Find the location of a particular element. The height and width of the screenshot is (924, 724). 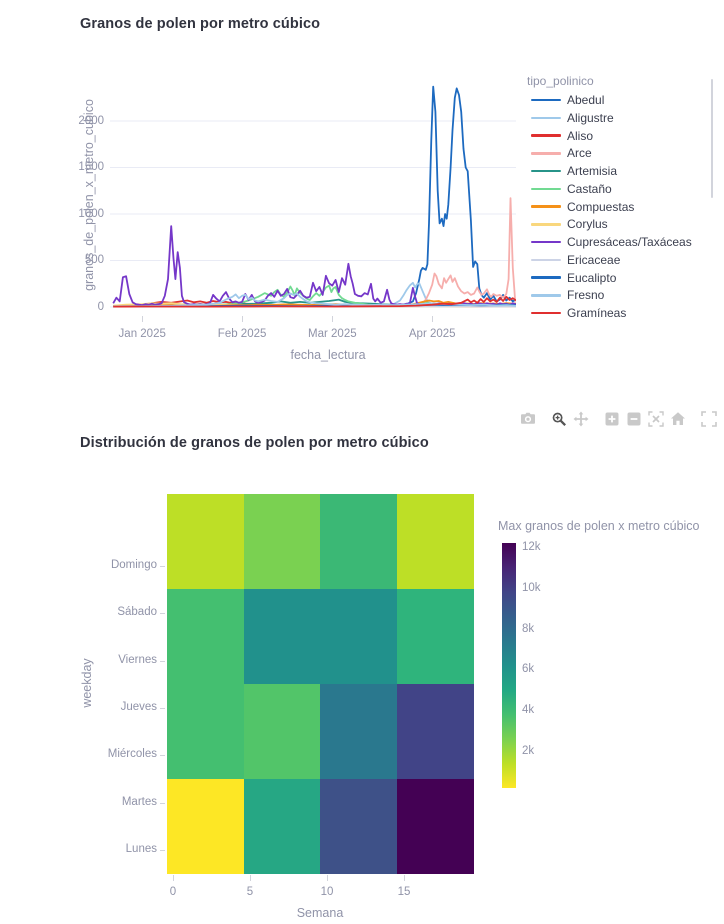

heatmap-cell-r3c3 is located at coordinates (435, 826).